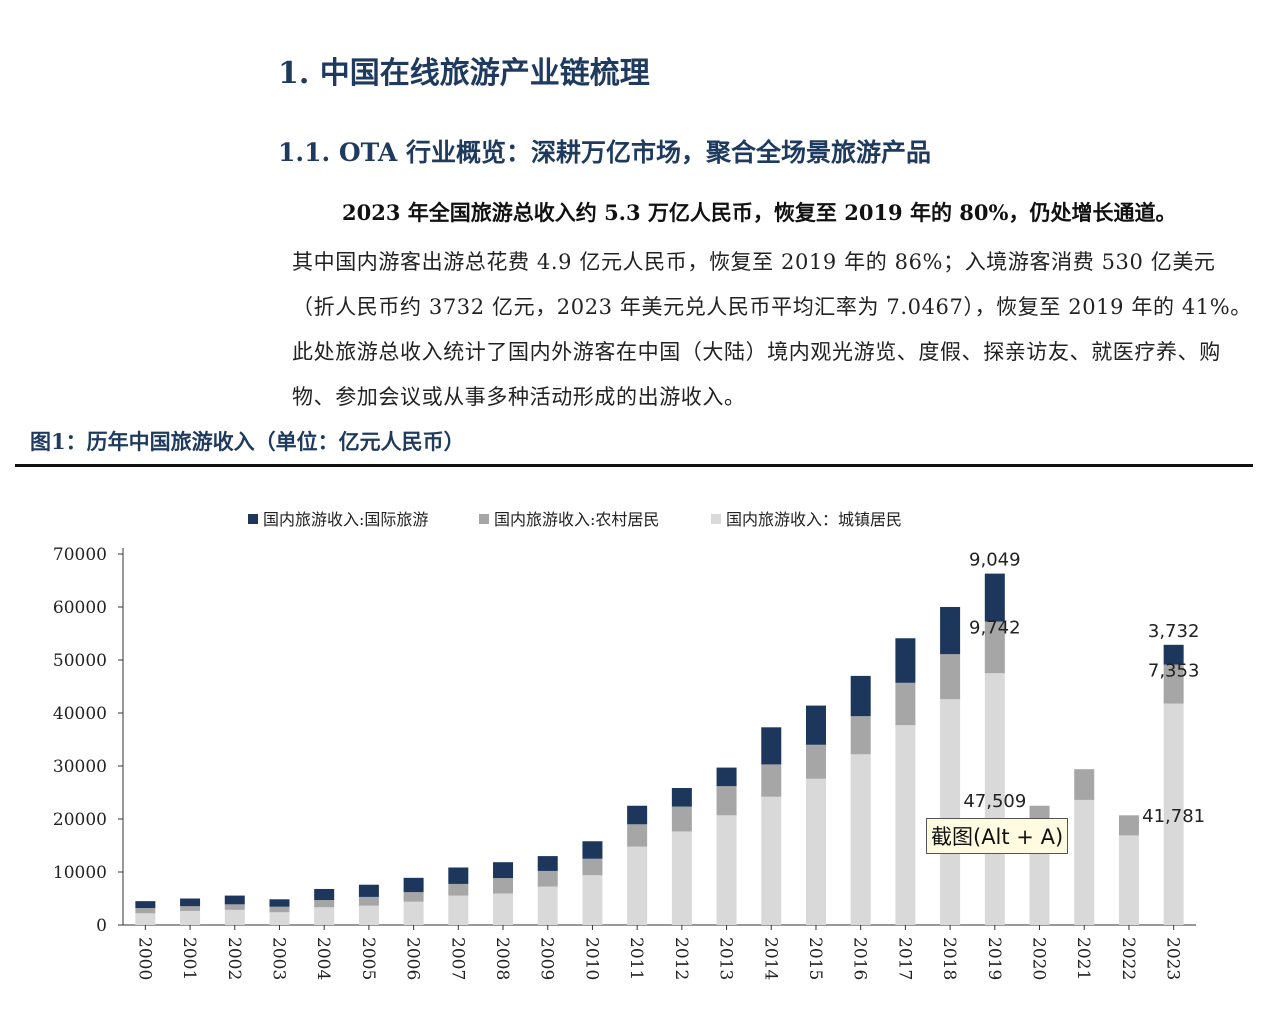  I want to click on bar-international-2000, so click(145, 905).